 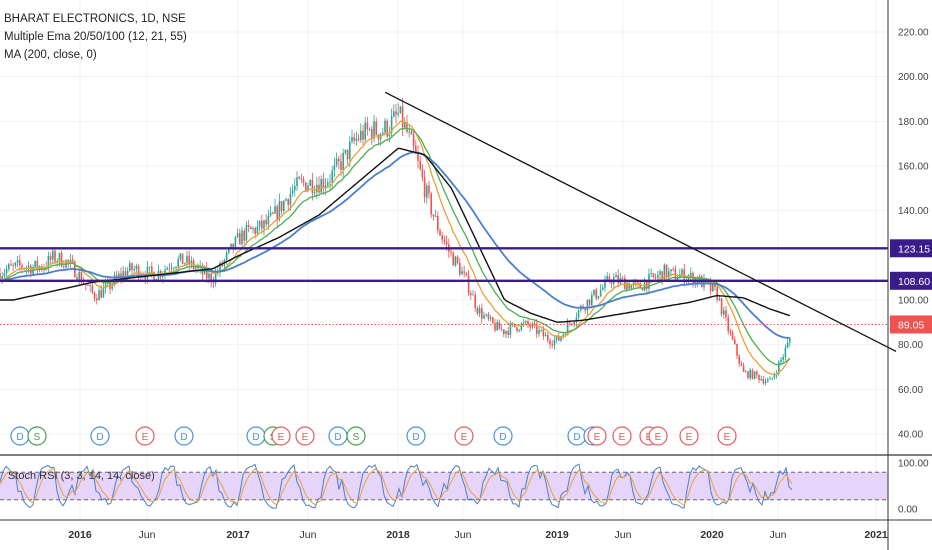 What do you see at coordinates (911, 286) in the screenshot?
I see `price-badges: 123.15 108.60 89.05` at bounding box center [911, 286].